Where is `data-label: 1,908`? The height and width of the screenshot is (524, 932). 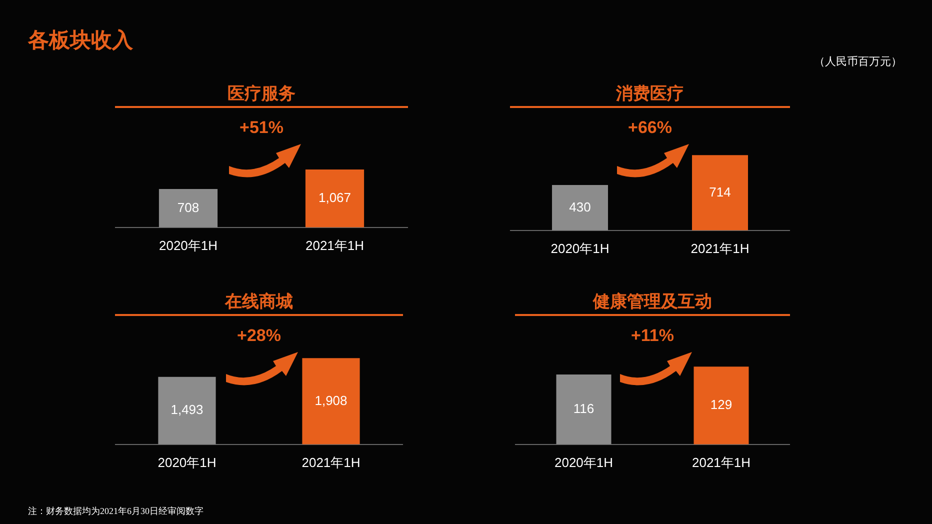 data-label: 1,908 is located at coordinates (331, 400).